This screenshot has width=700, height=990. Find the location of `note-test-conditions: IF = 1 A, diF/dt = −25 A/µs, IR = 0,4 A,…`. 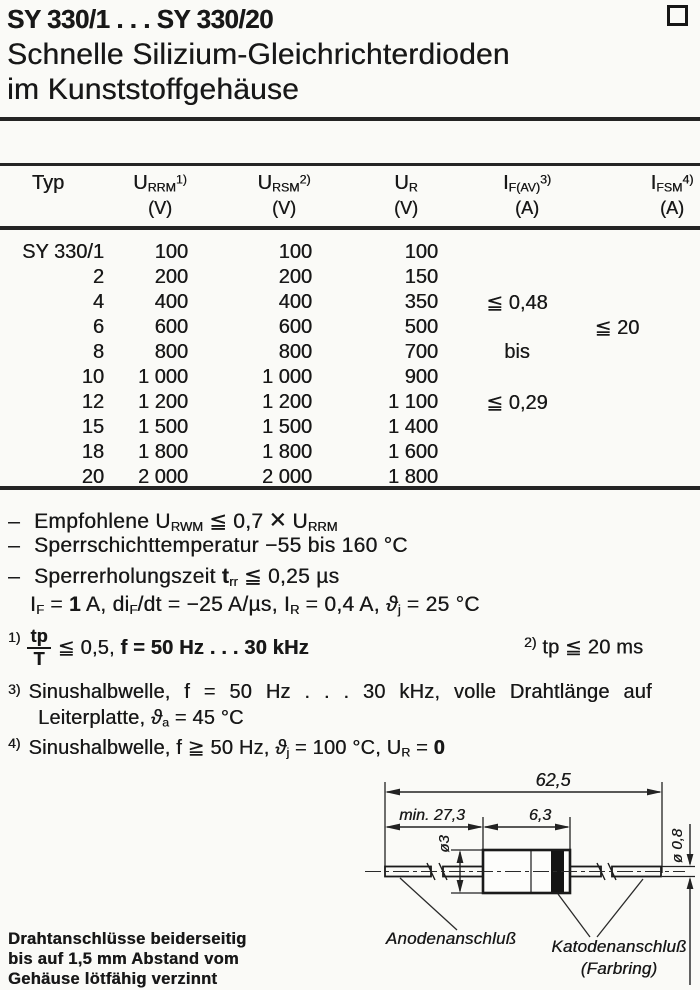

note-test-conditions: IF = 1 A, diF/dt = −25 A/µs, IR = 0,4 A,… is located at coordinates (255, 605).